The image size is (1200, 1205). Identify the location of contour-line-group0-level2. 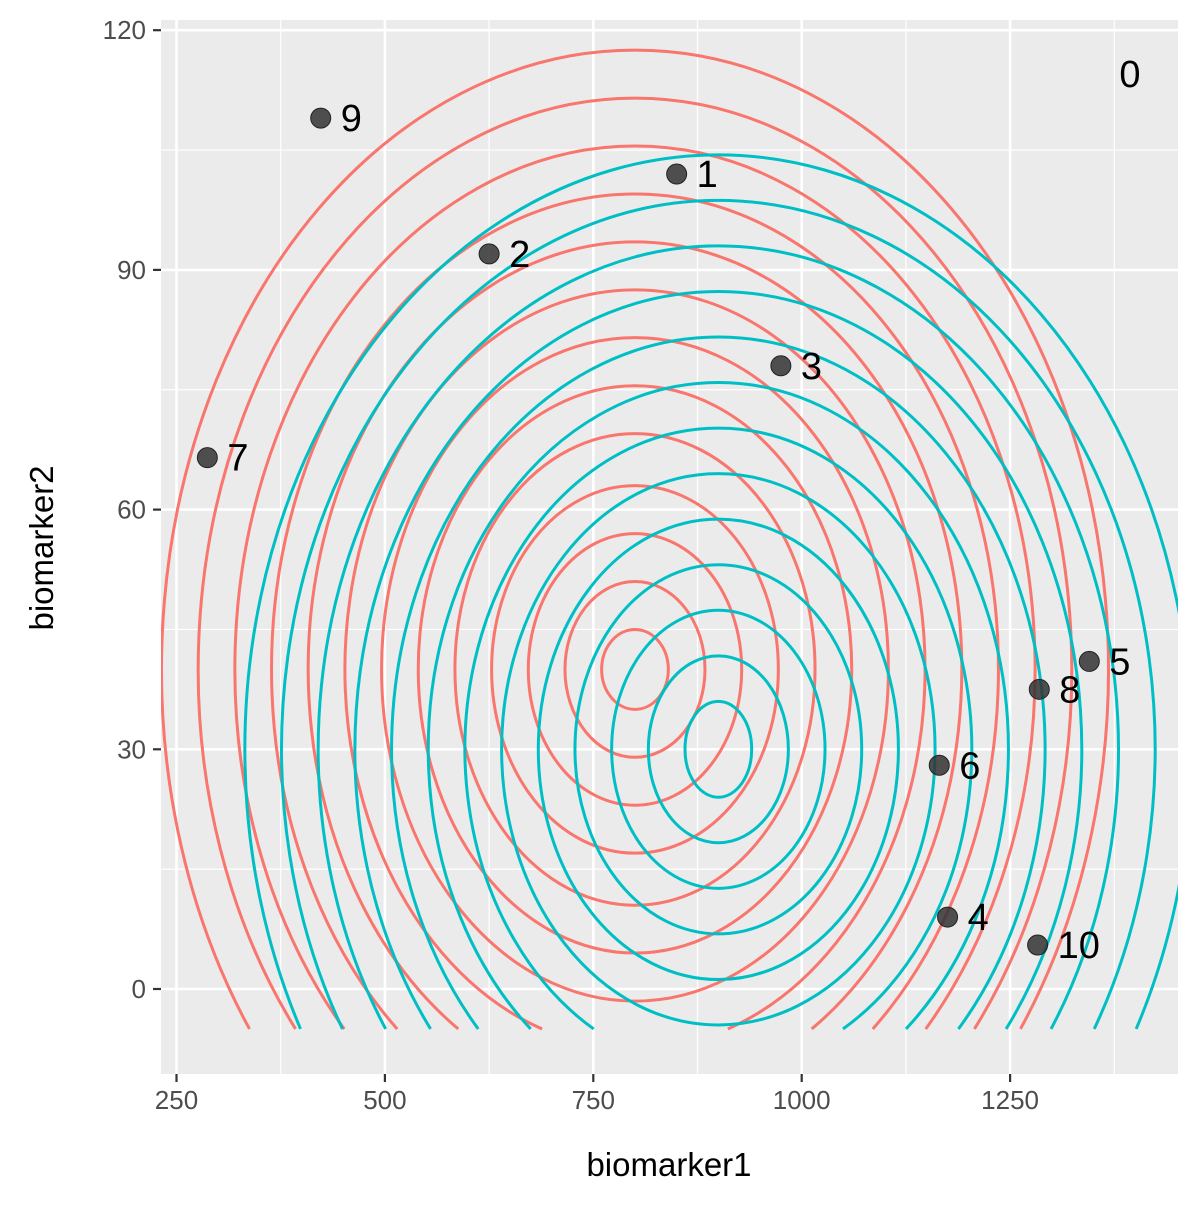
(635, 669).